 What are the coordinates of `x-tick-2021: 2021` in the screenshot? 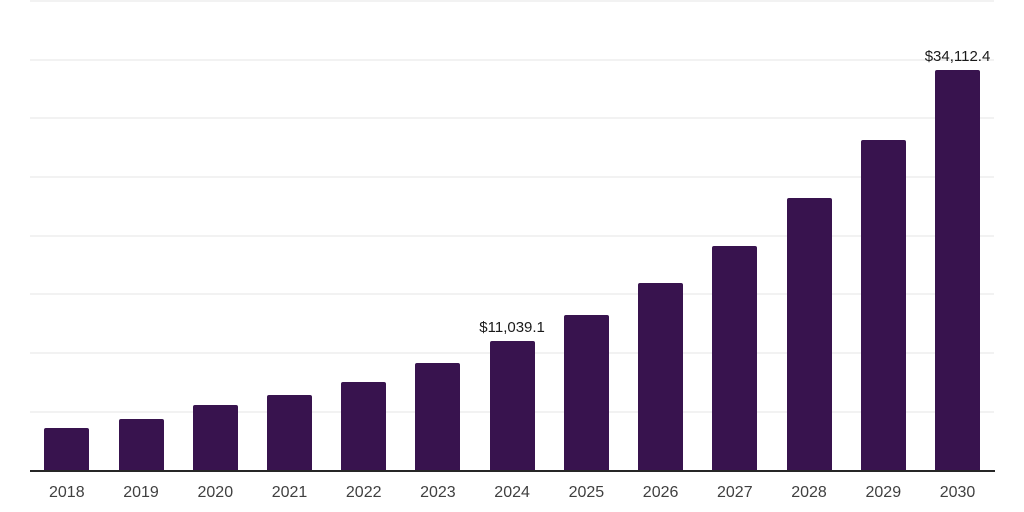 It's located at (289, 492).